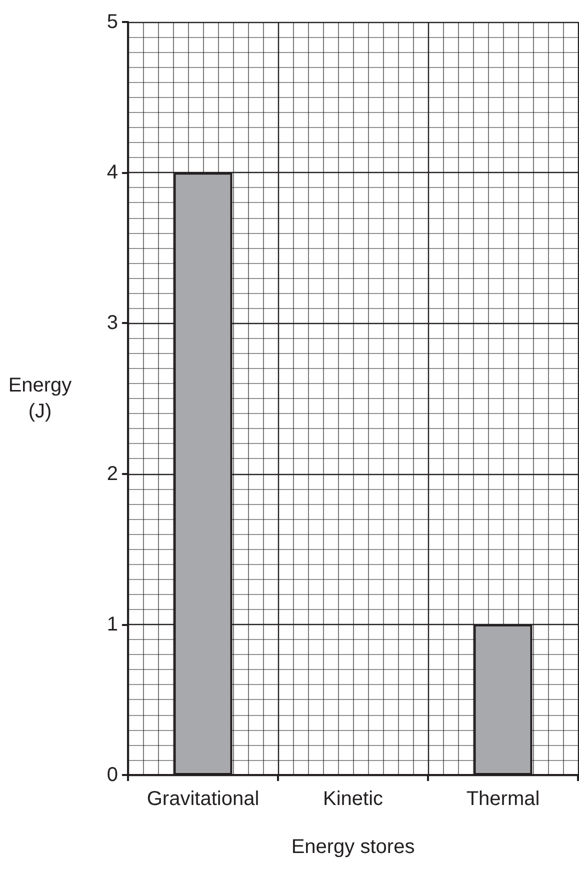 Image resolution: width=579 pixels, height=883 pixels. Describe the element at coordinates (112, 323) in the screenshot. I see `y-tick-label: 3` at that location.